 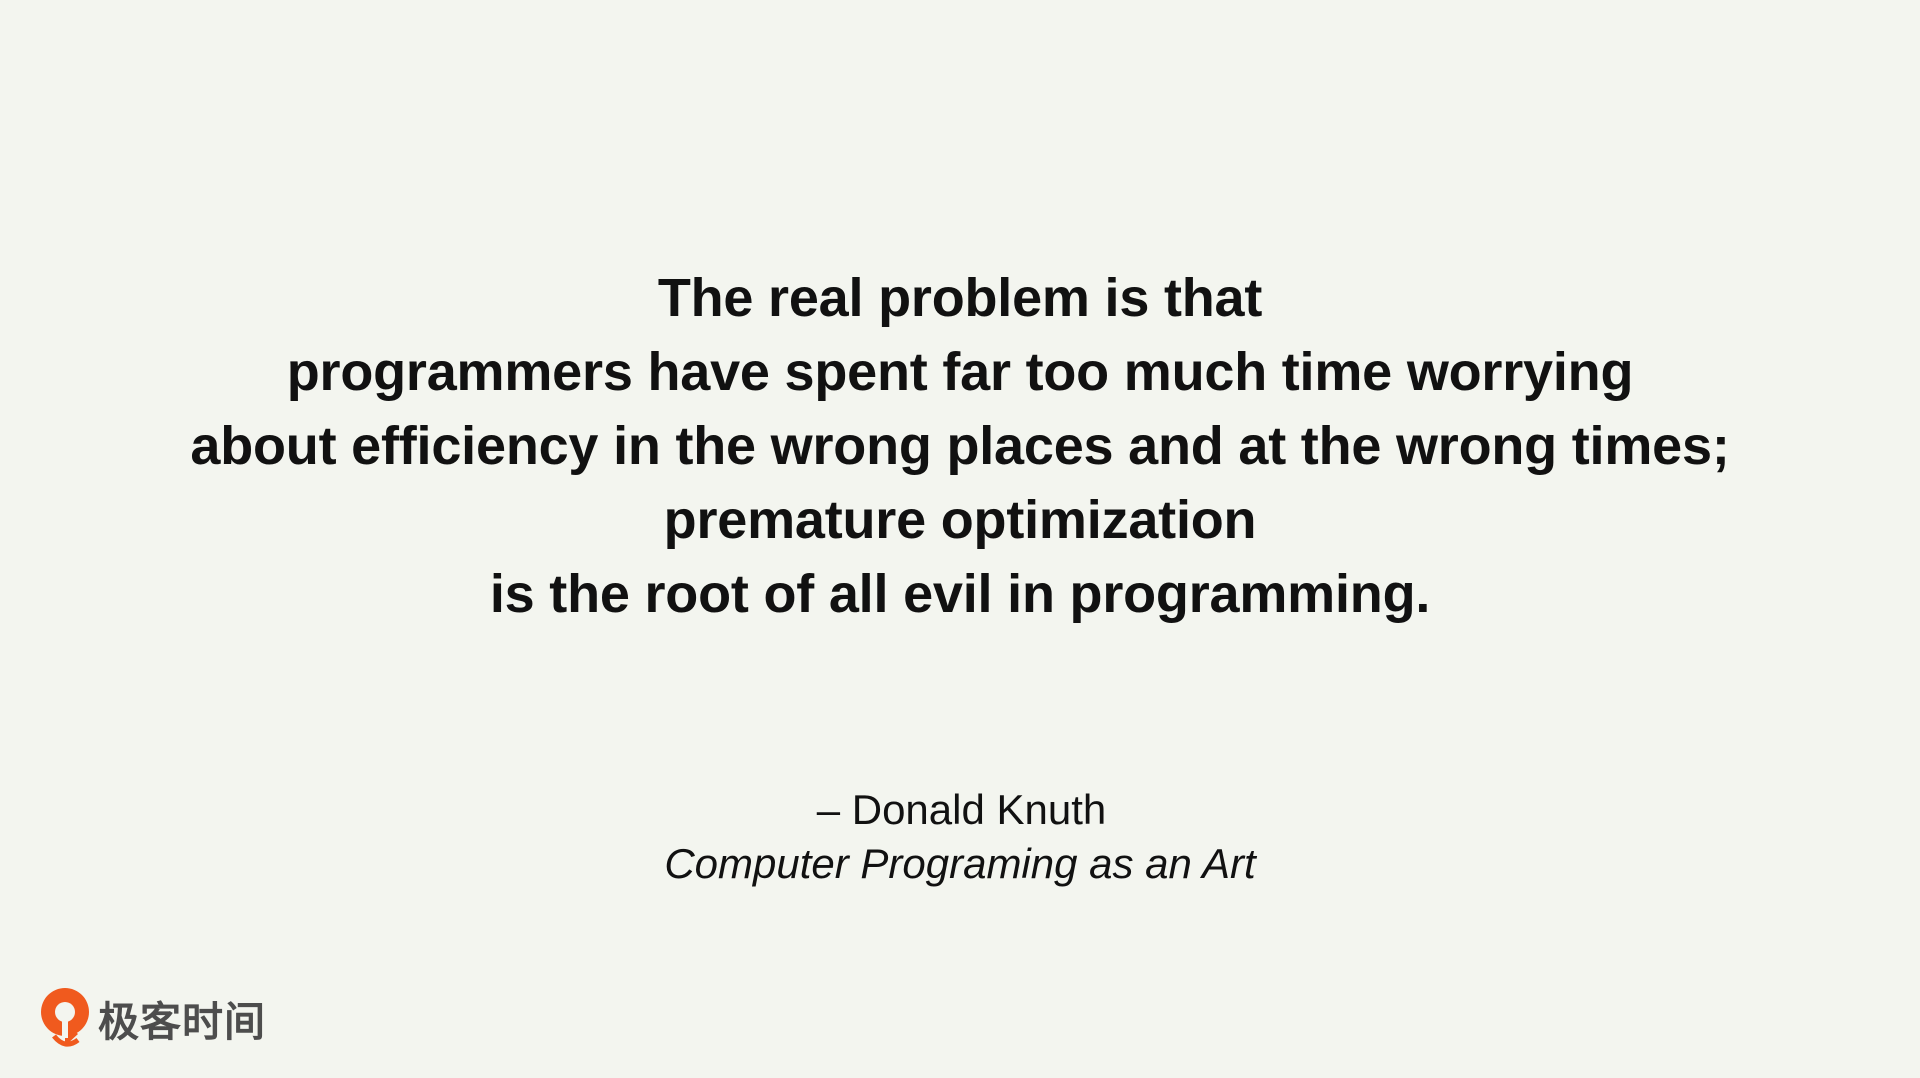 What do you see at coordinates (960, 298) in the screenshot?
I see `quote-line: The real problem is that` at bounding box center [960, 298].